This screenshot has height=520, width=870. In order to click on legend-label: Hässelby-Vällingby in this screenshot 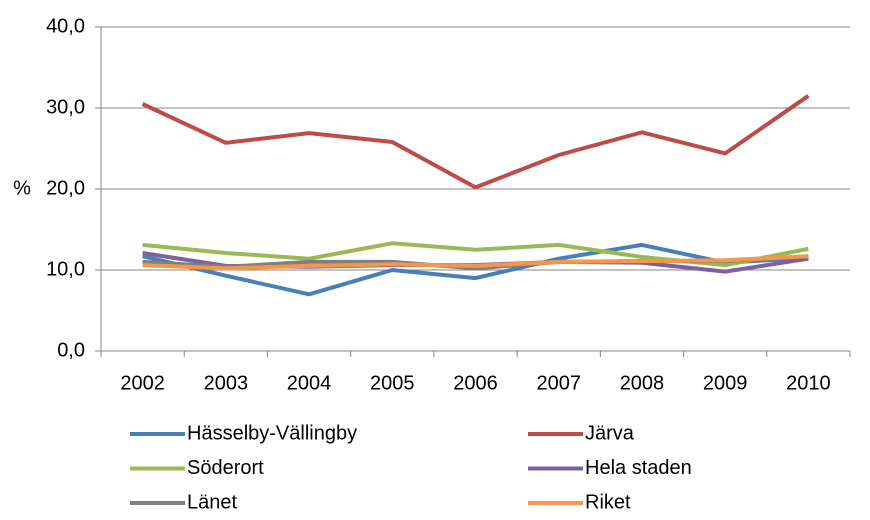, I will do `click(272, 433)`.